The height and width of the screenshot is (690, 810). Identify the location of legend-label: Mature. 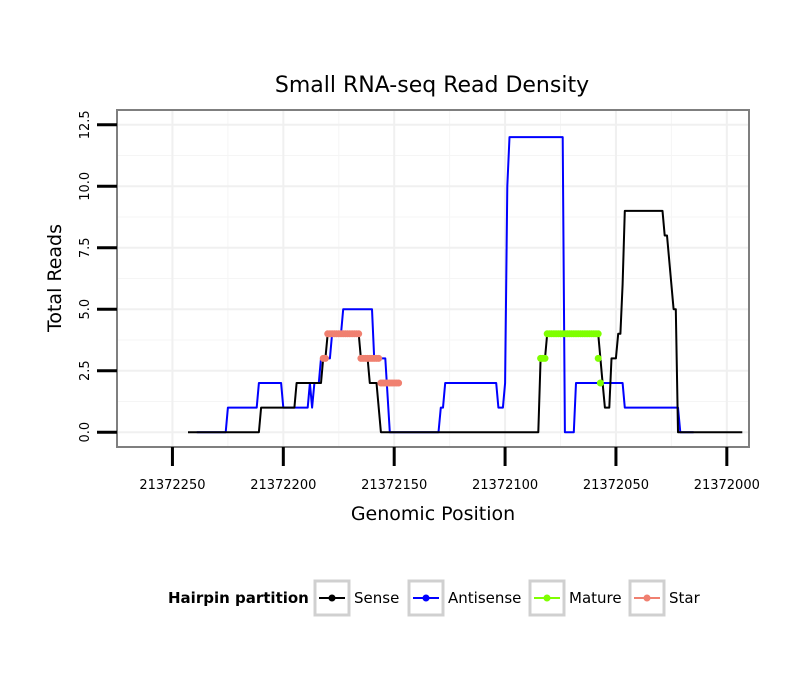
(595, 598).